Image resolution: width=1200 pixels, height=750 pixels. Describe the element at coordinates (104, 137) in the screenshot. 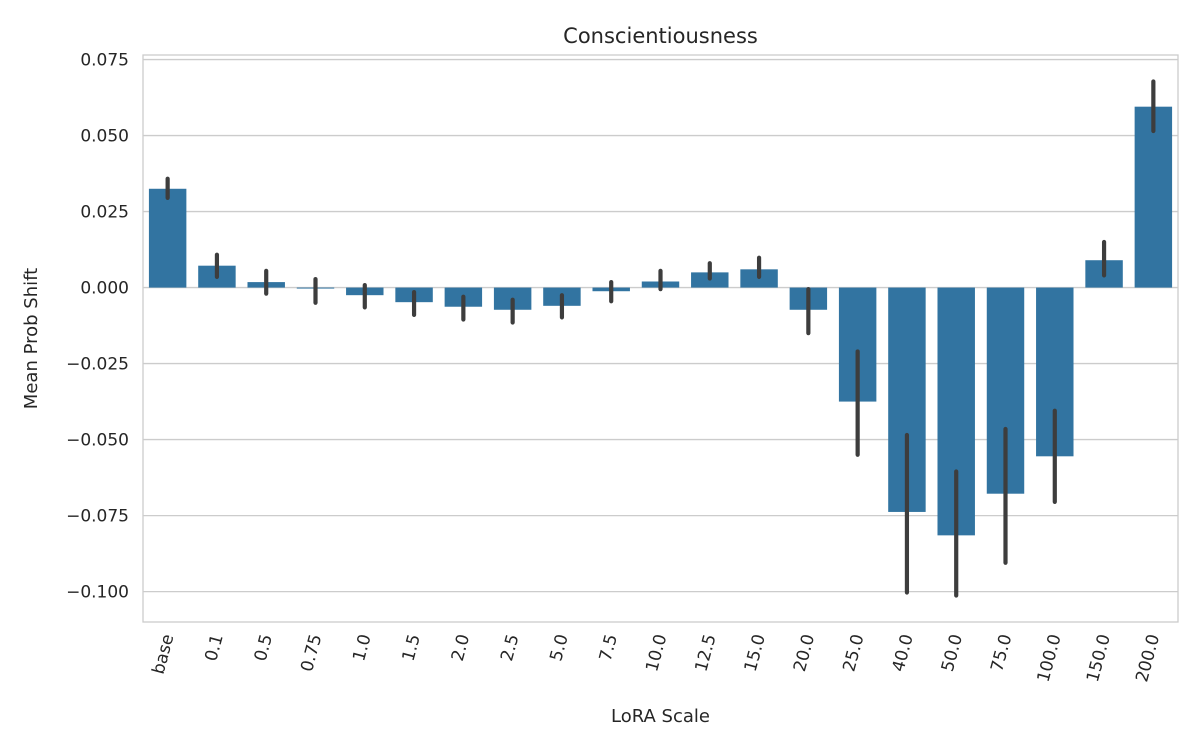

I see `y-tick-label: 0.050` at that location.